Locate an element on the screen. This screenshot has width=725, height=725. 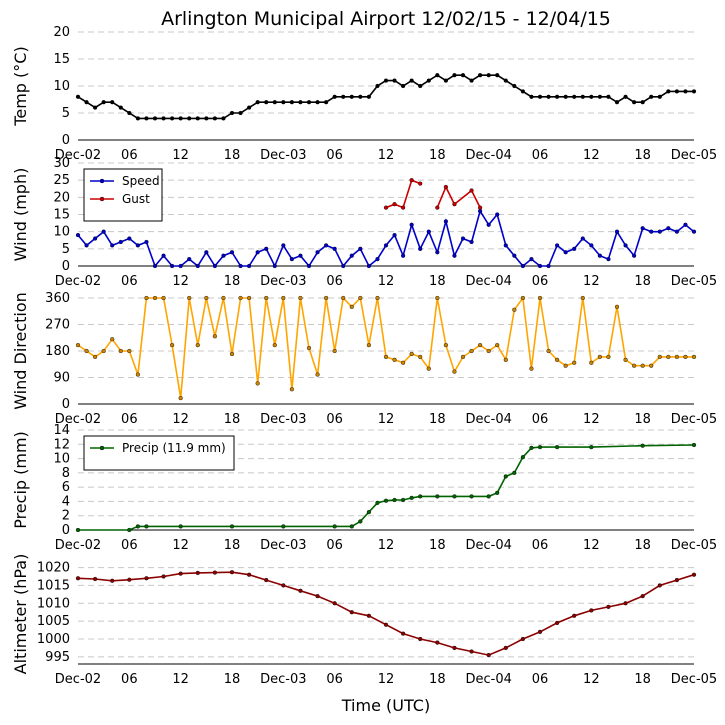
y-tick-label: 995 is located at coordinates (57, 657).